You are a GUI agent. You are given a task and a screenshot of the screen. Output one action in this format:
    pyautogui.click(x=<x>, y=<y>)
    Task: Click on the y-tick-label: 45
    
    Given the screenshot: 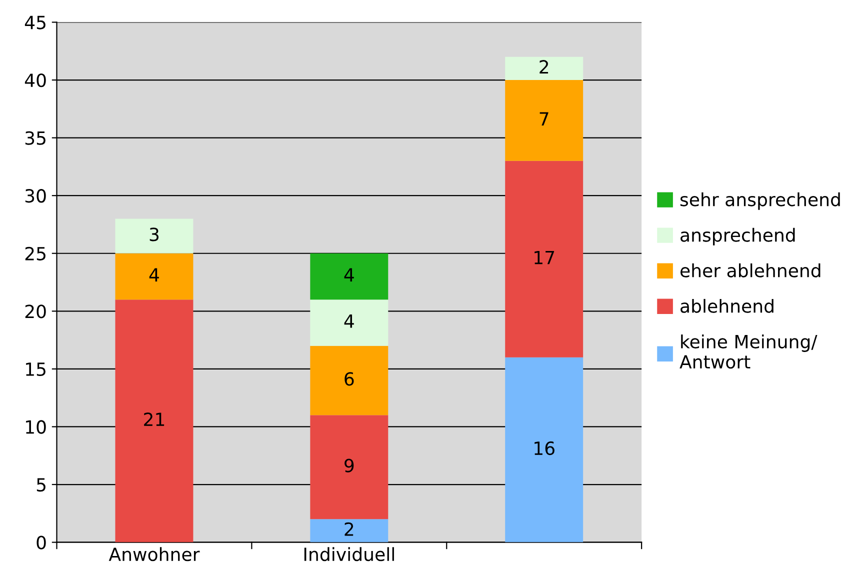 What is the action you would take?
    pyautogui.click(x=35, y=23)
    